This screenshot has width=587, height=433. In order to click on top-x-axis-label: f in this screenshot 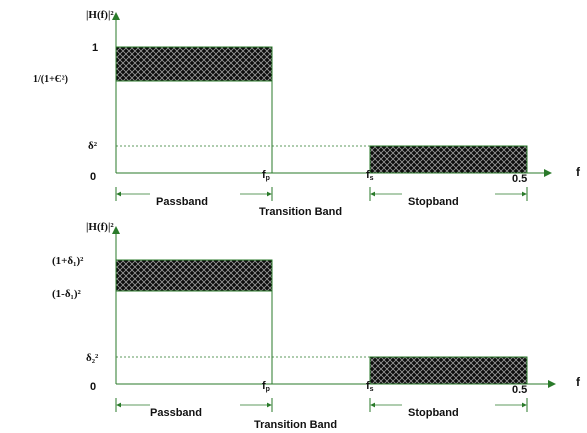, I will do `click(578, 172)`.